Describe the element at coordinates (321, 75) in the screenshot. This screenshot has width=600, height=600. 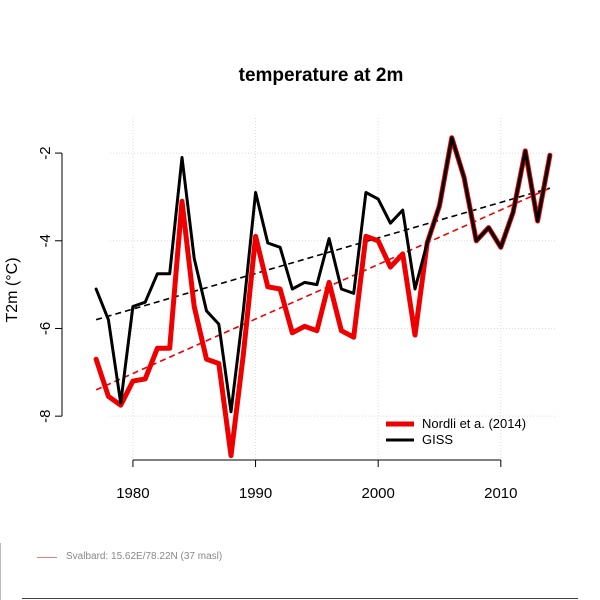
I see `chart-title: temperature at 2m` at that location.